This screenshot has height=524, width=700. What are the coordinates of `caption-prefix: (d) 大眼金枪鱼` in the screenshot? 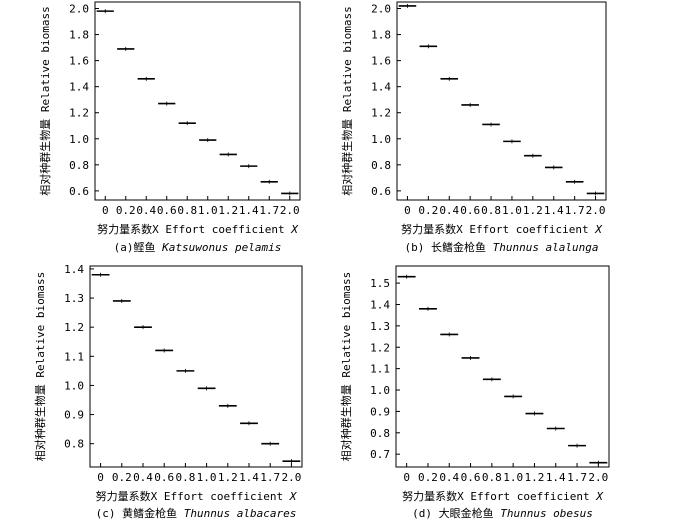 It's located at (456, 513).